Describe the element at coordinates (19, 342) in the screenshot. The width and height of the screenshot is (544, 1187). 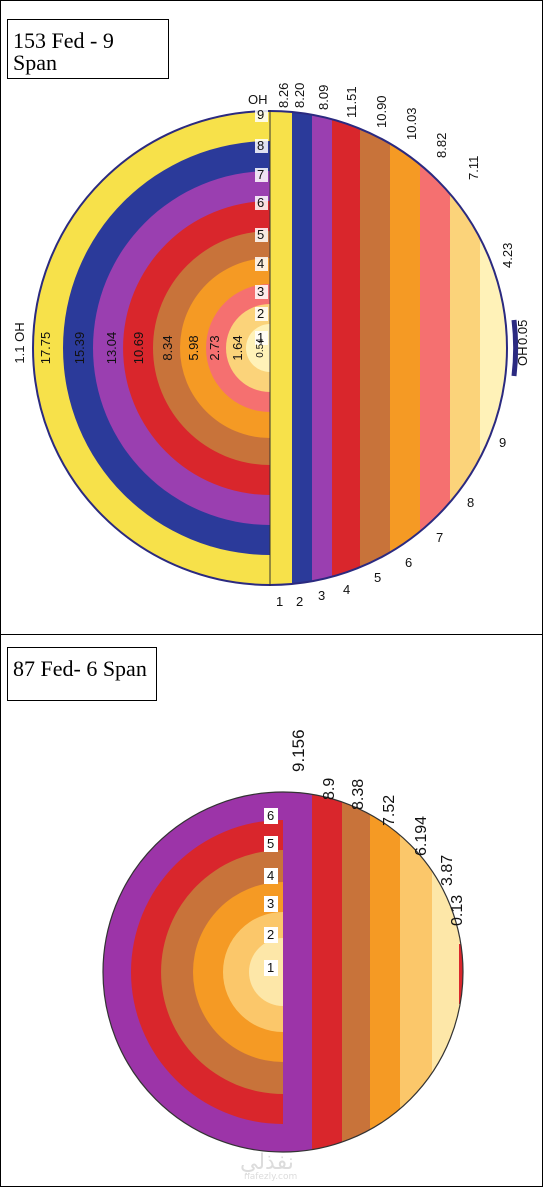
I see `outer-left-label: 1.1 OH` at that location.